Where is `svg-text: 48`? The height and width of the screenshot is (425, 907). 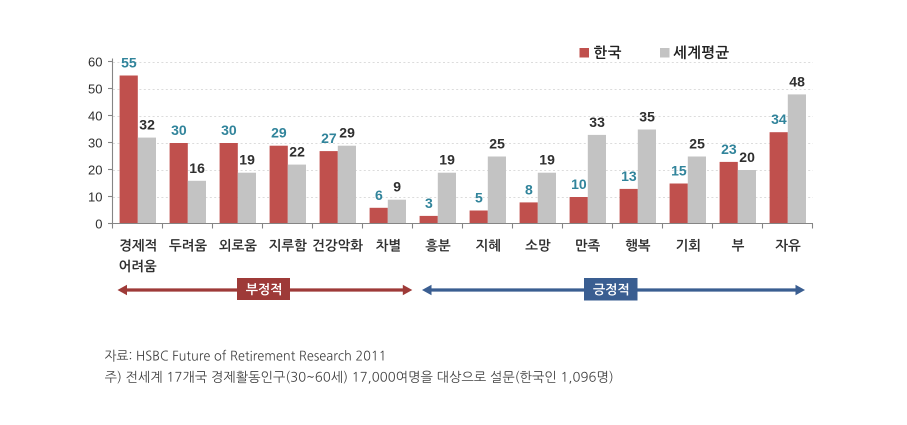 svg-text: 48 is located at coordinates (797, 81).